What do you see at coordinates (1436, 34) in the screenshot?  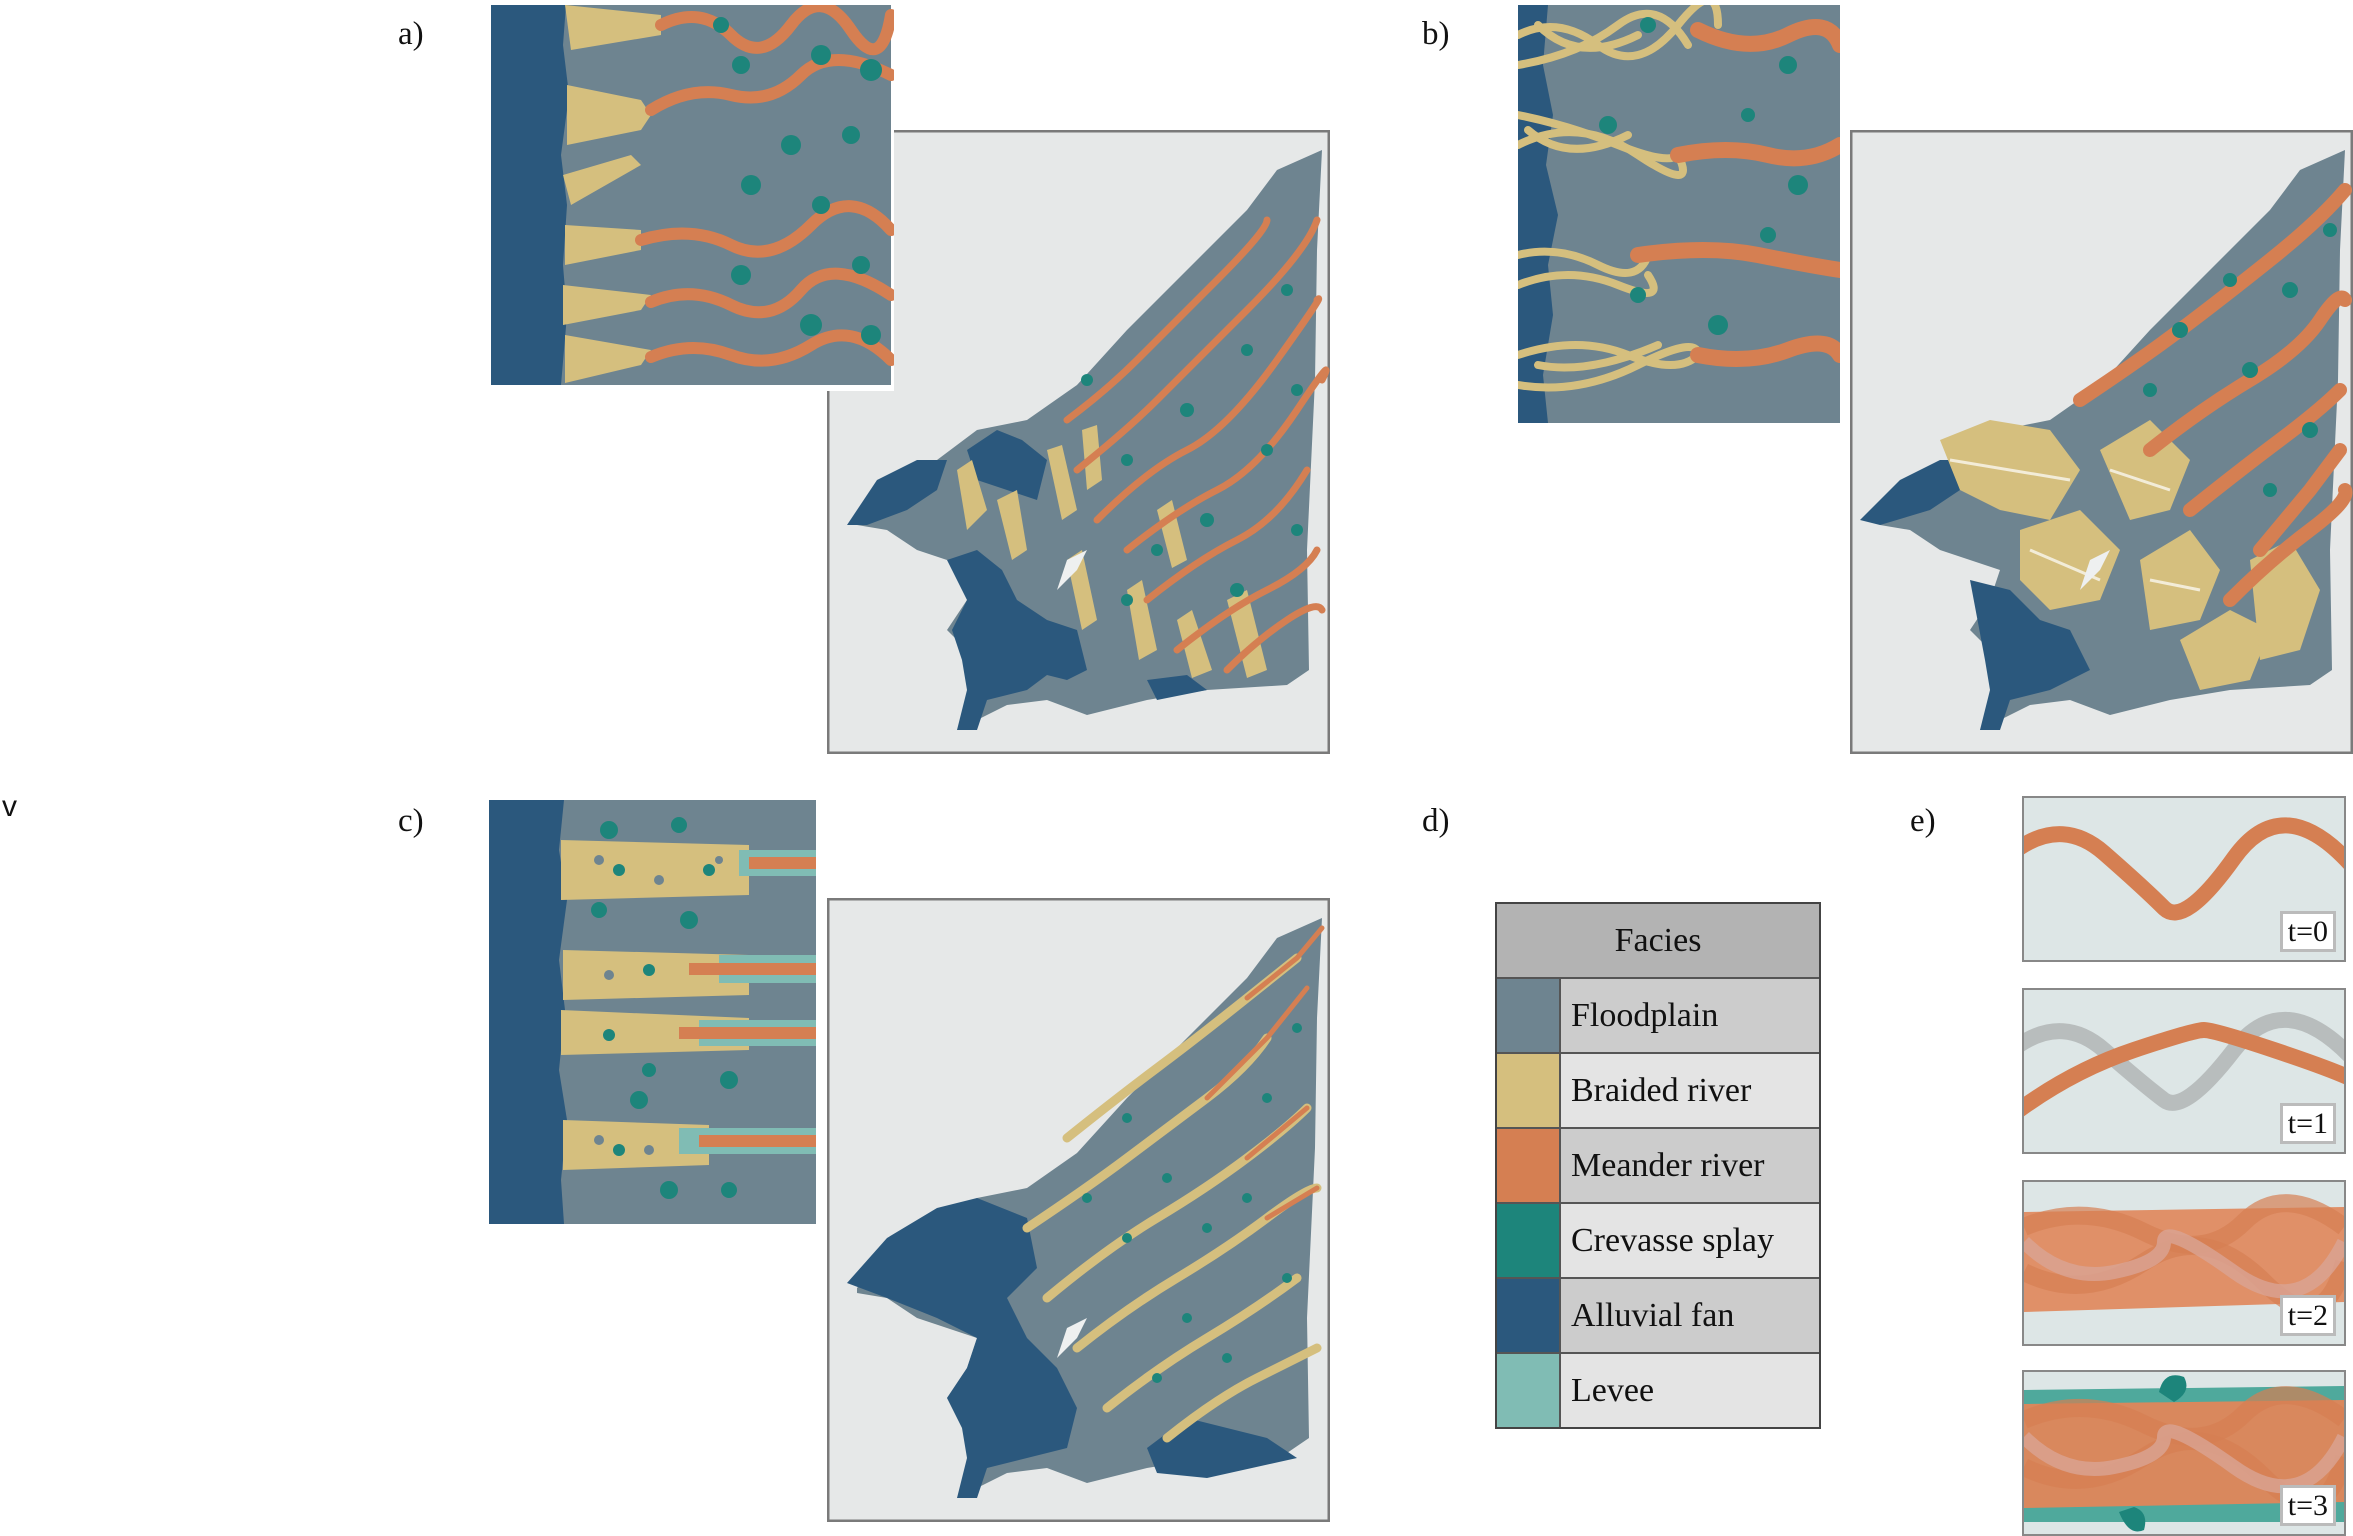 I see `panel-label-b: b)` at bounding box center [1436, 34].